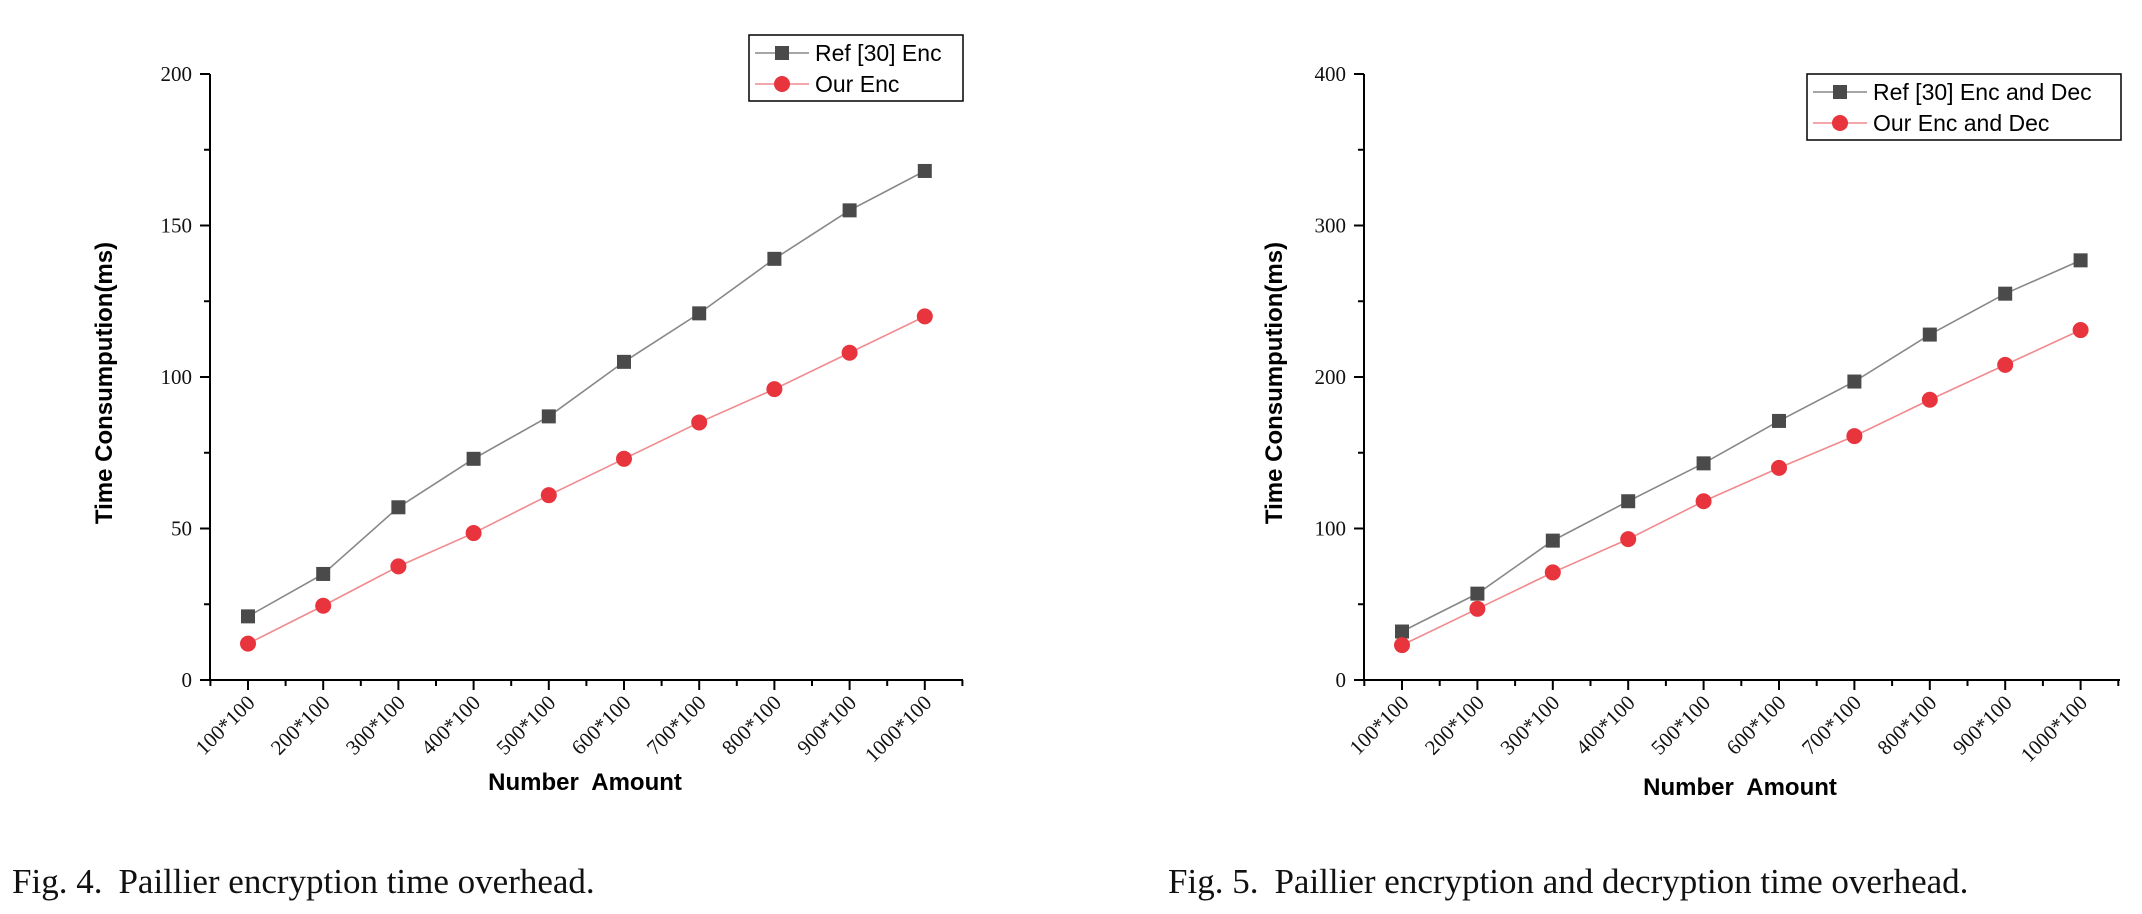  What do you see at coordinates (57, 881) in the screenshot?
I see `figure-4-label: Fig. 4.` at bounding box center [57, 881].